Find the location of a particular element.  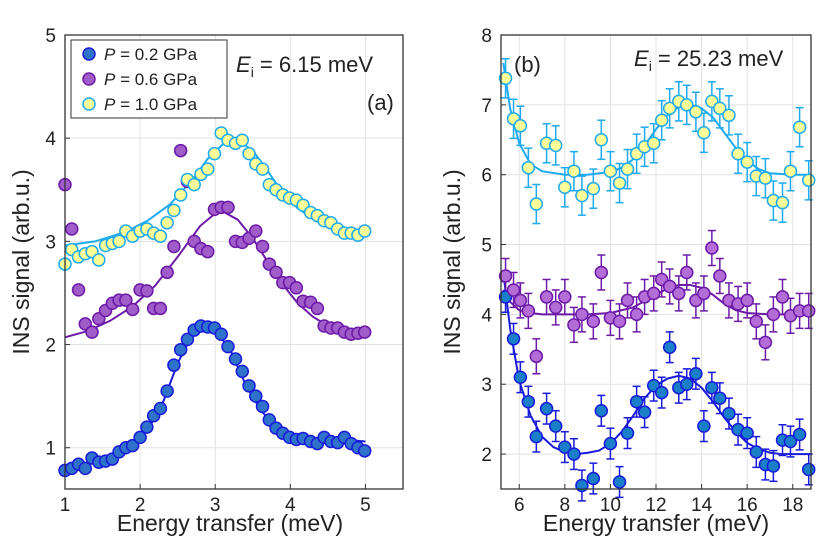

legend-label-1: P = 0.6 GPa is located at coordinates (151, 79).